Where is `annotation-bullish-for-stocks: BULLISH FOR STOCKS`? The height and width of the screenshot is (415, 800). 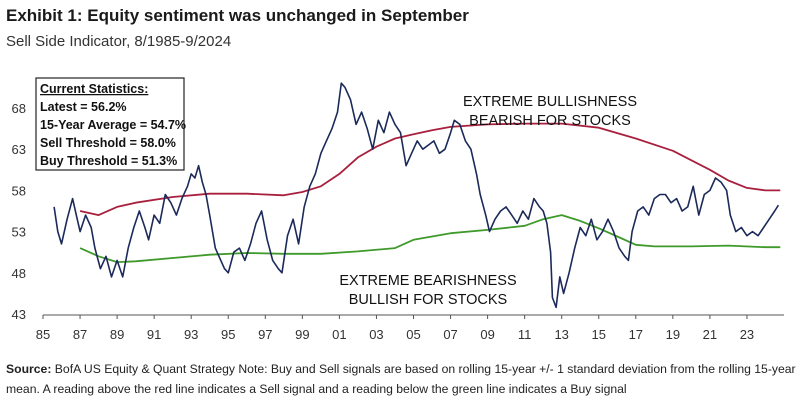 annotation-bullish-for-stocks: BULLISH FOR STOCKS is located at coordinates (428, 300).